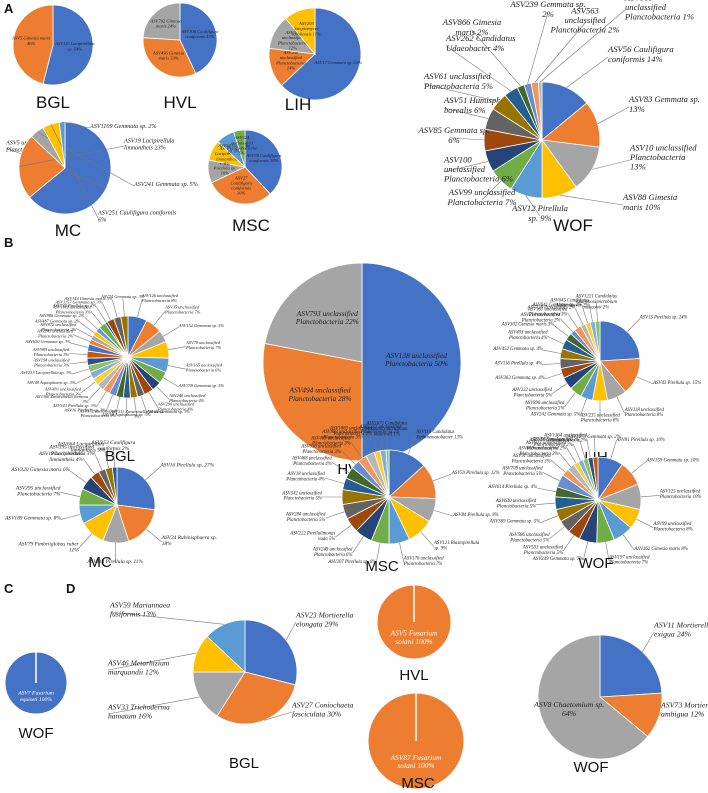  What do you see at coordinates (298, 104) in the screenshot?
I see `chart-title-a-lih: LIH` at bounding box center [298, 104].